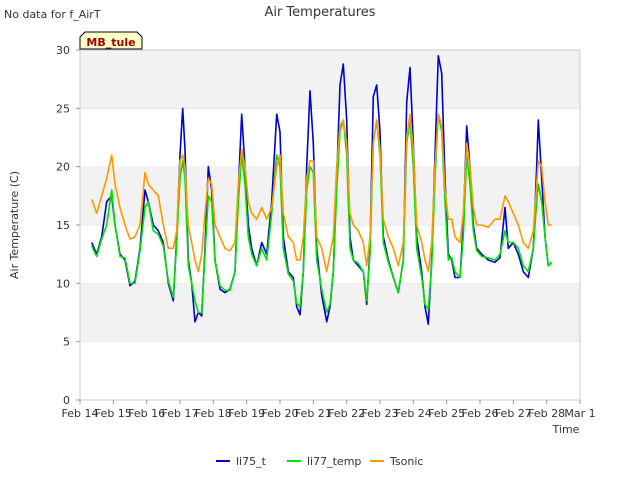 This screenshot has width=640, height=480. What do you see at coordinates (246, 413) in the screenshot?
I see `x-tick-label: Feb 19` at bounding box center [246, 413].